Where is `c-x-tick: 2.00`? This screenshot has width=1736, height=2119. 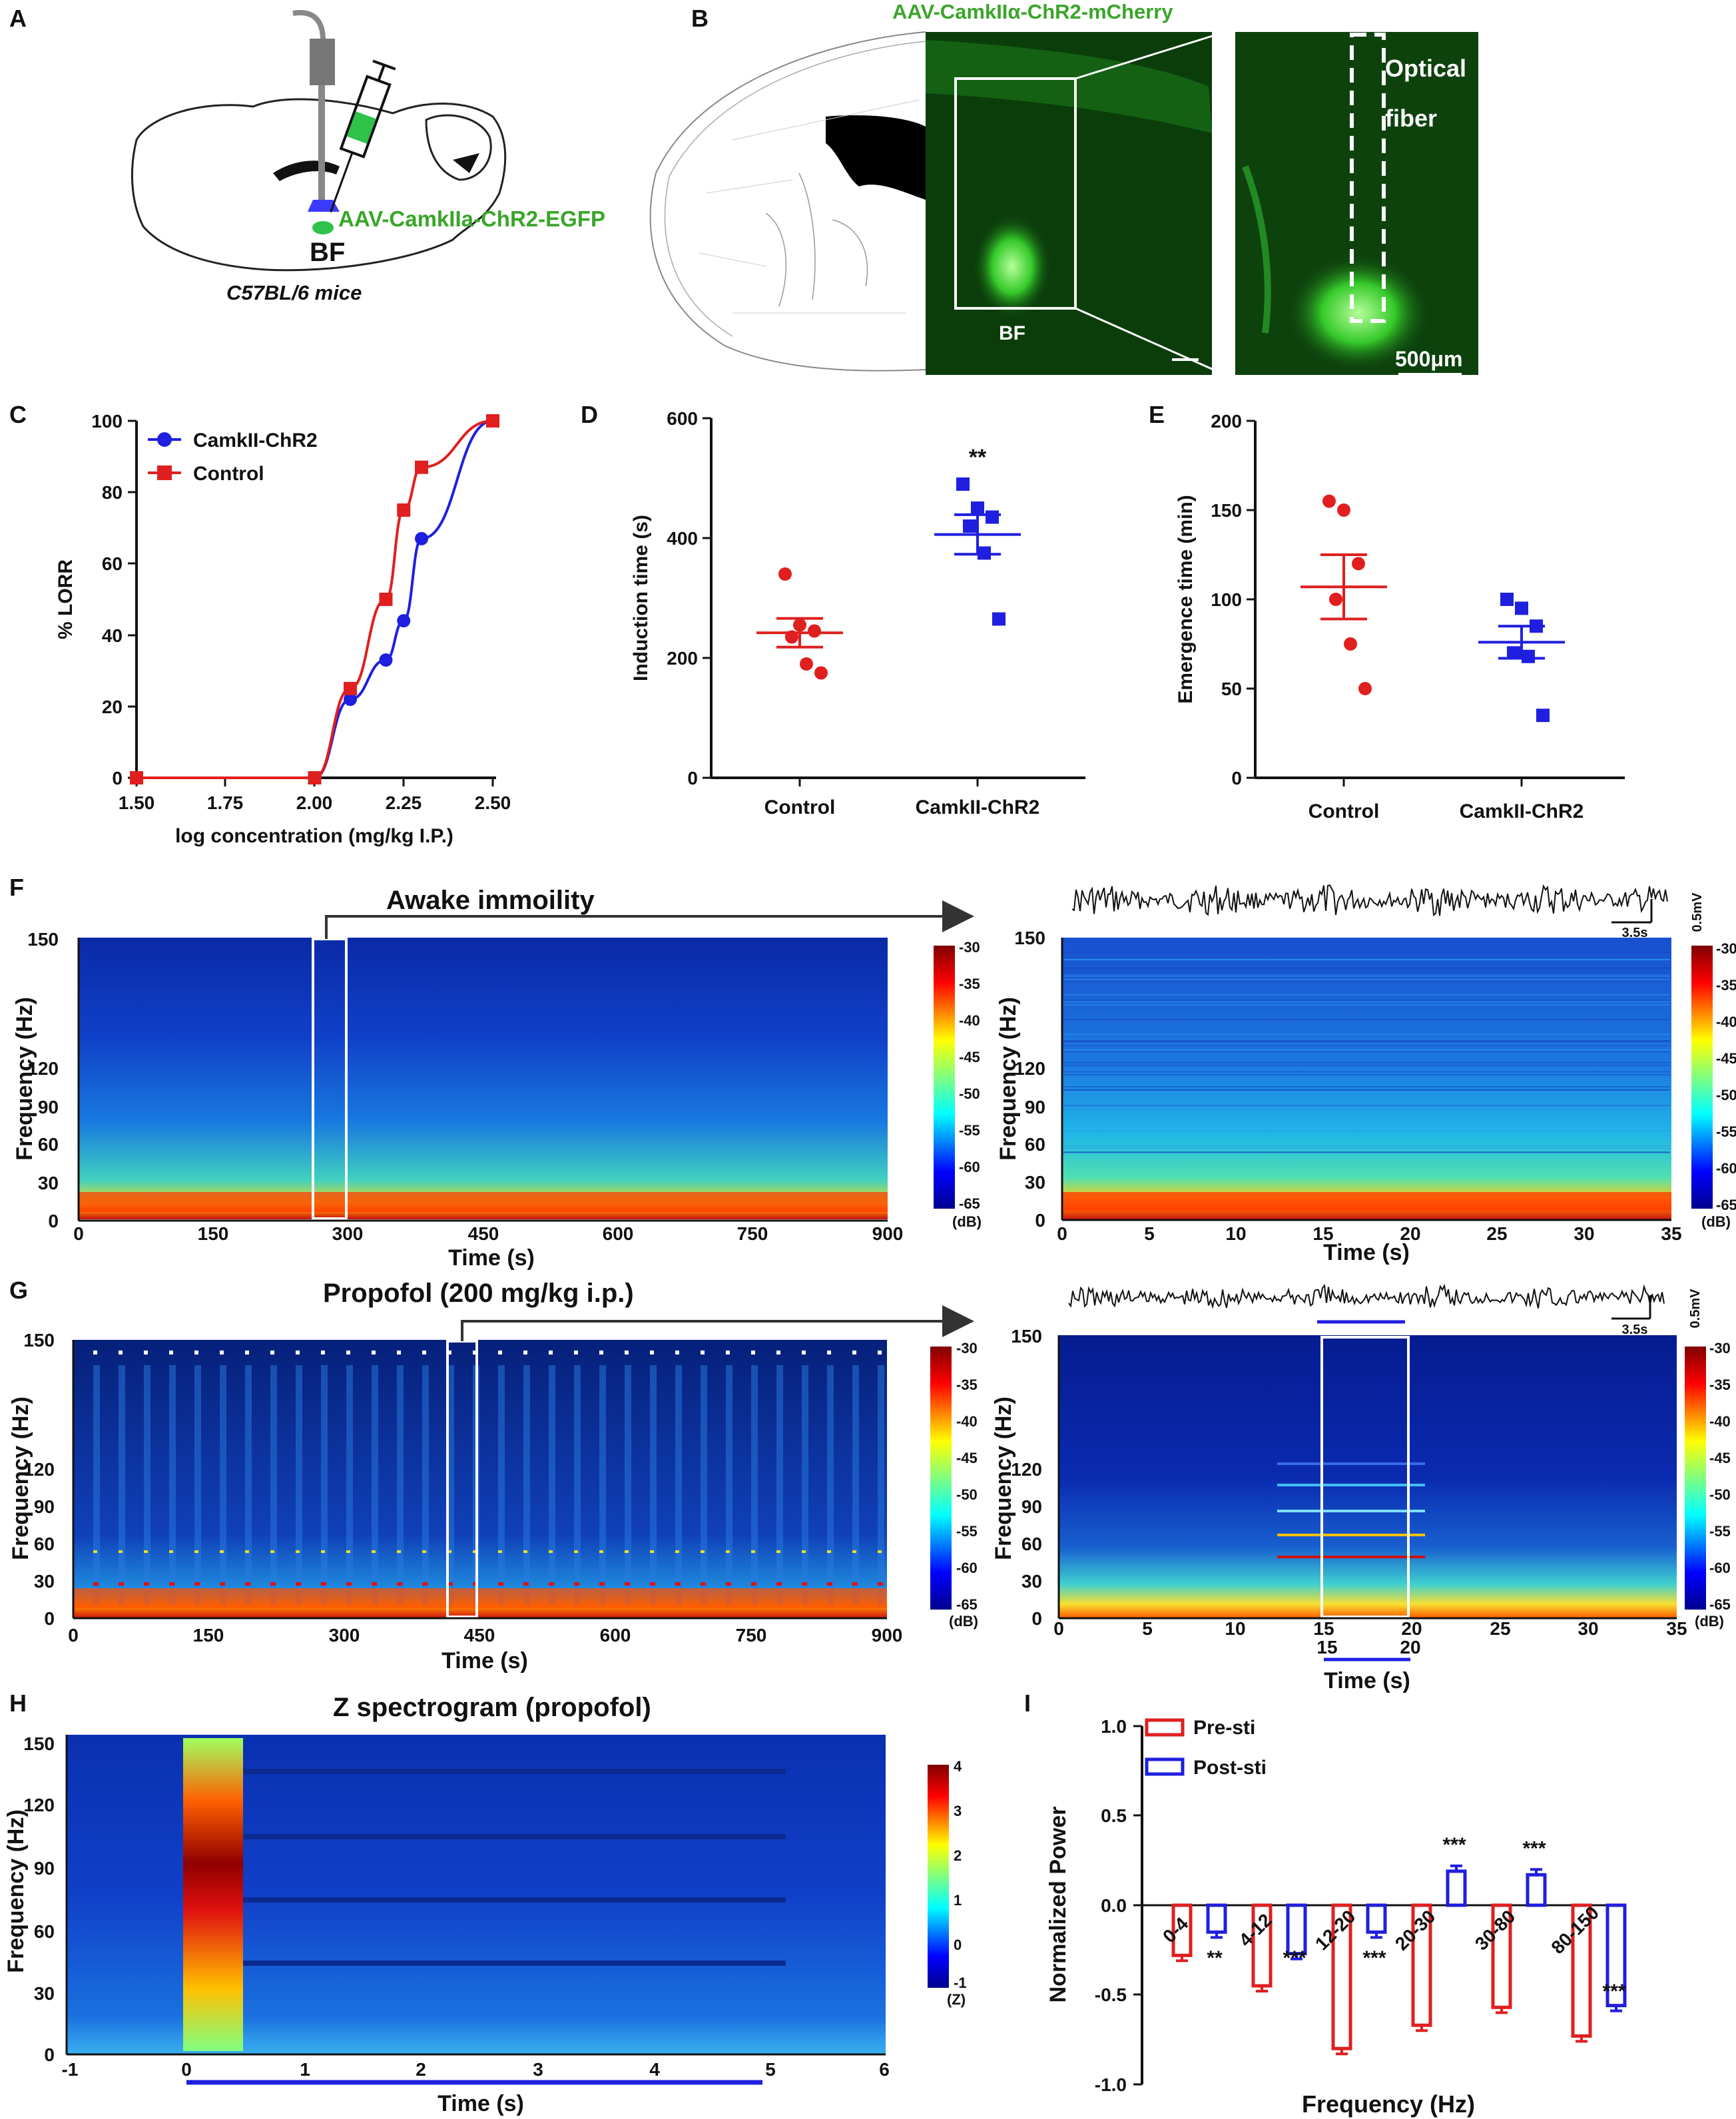
c-x-tick: 2.00 is located at coordinates (314, 802).